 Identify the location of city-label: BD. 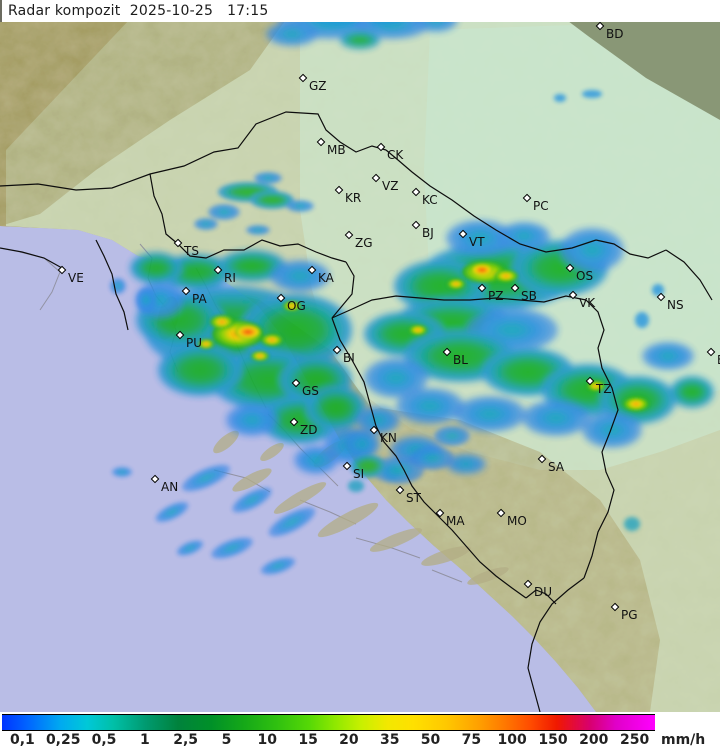
(614, 34).